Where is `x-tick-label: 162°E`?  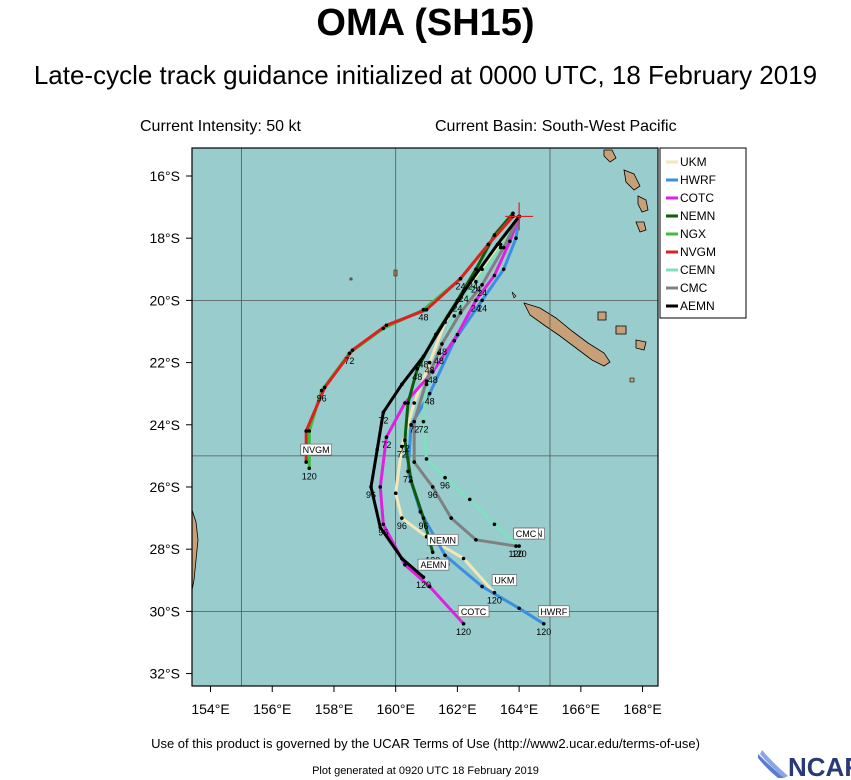 x-tick-label: 162°E is located at coordinates (457, 709).